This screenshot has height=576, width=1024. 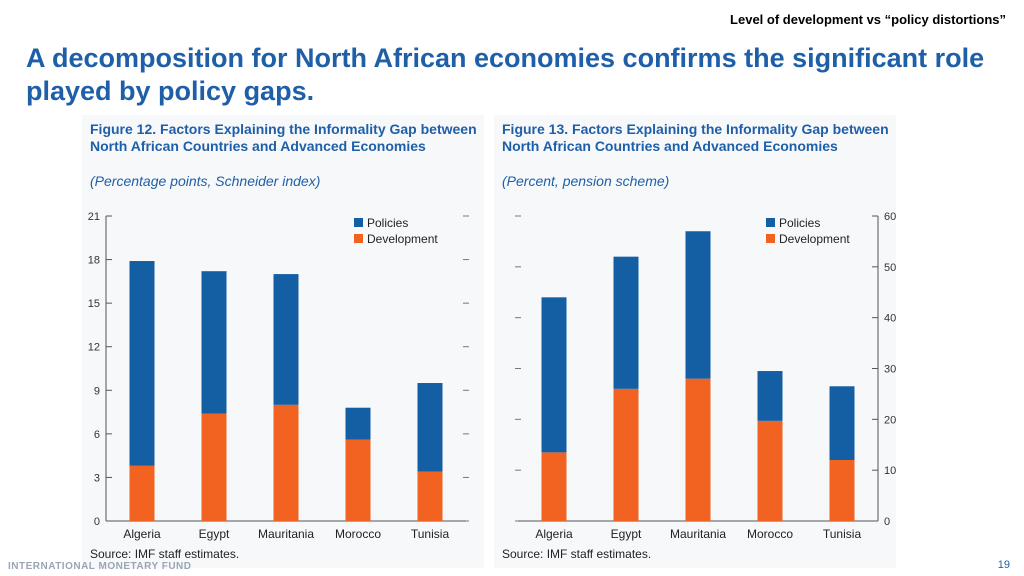 What do you see at coordinates (94, 348) in the screenshot?
I see `y-tick-label: 12` at bounding box center [94, 348].